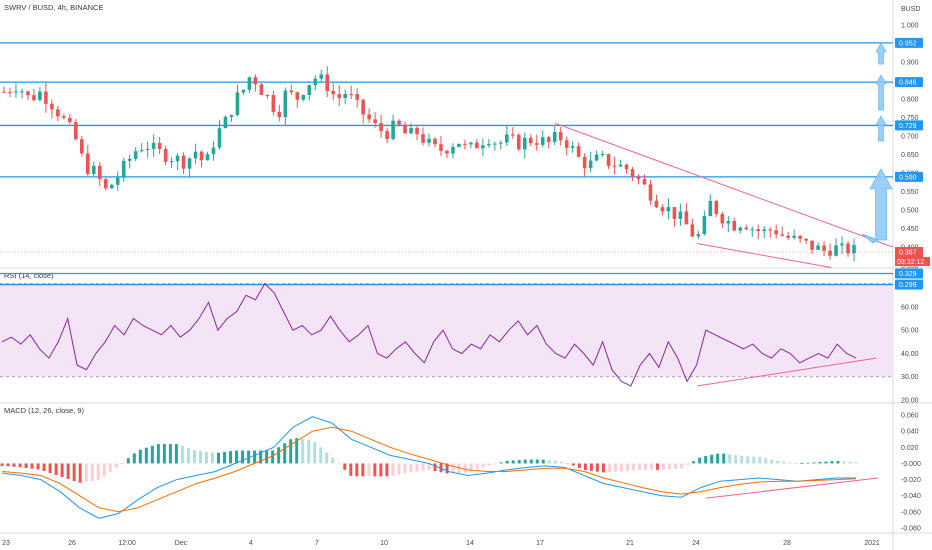  Describe the element at coordinates (877, 143) in the screenshot. I see `arrow-annotations` at that location.